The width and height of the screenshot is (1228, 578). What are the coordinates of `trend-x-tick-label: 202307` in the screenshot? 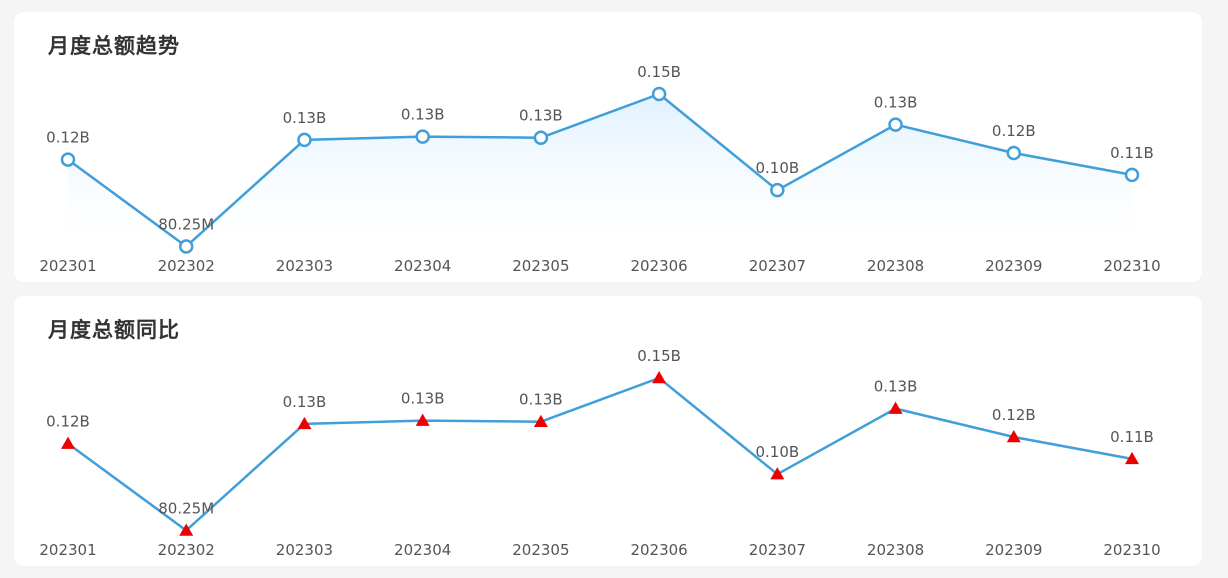 It's located at (777, 266).